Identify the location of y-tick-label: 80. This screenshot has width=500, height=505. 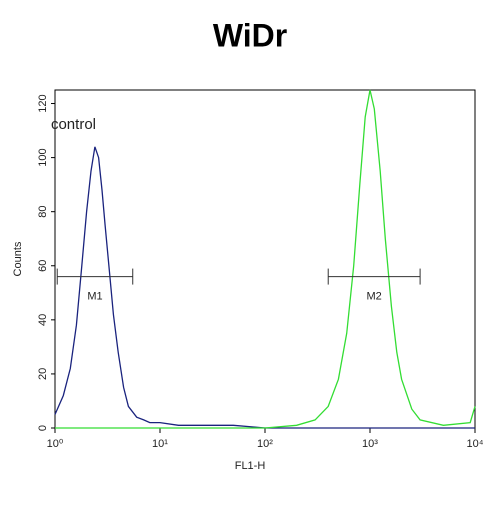
(43, 212).